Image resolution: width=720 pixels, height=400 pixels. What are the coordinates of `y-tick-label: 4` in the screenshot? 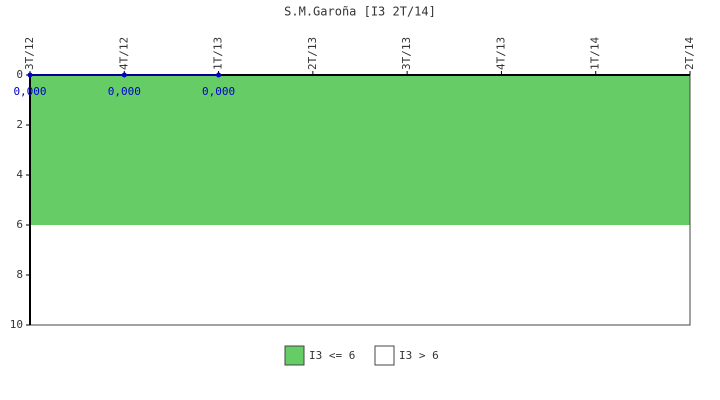 It's located at (19, 174).